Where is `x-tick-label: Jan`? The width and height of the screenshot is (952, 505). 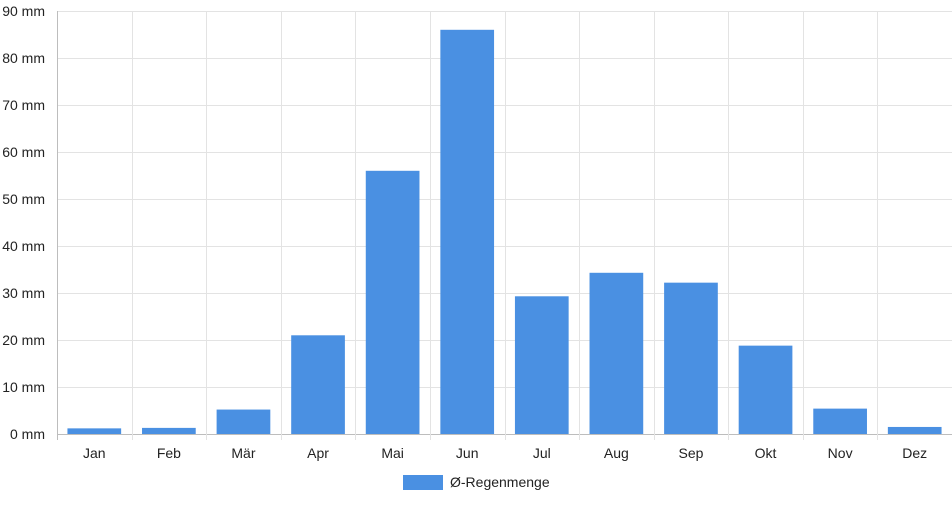 x-tick-label: Jan is located at coordinates (94, 453).